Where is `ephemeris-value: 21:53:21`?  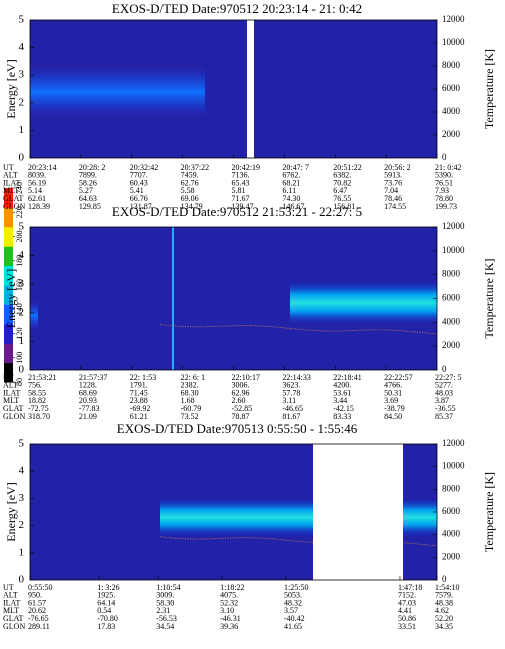 ephemeris-value: 21:53:21 is located at coordinates (42, 377).